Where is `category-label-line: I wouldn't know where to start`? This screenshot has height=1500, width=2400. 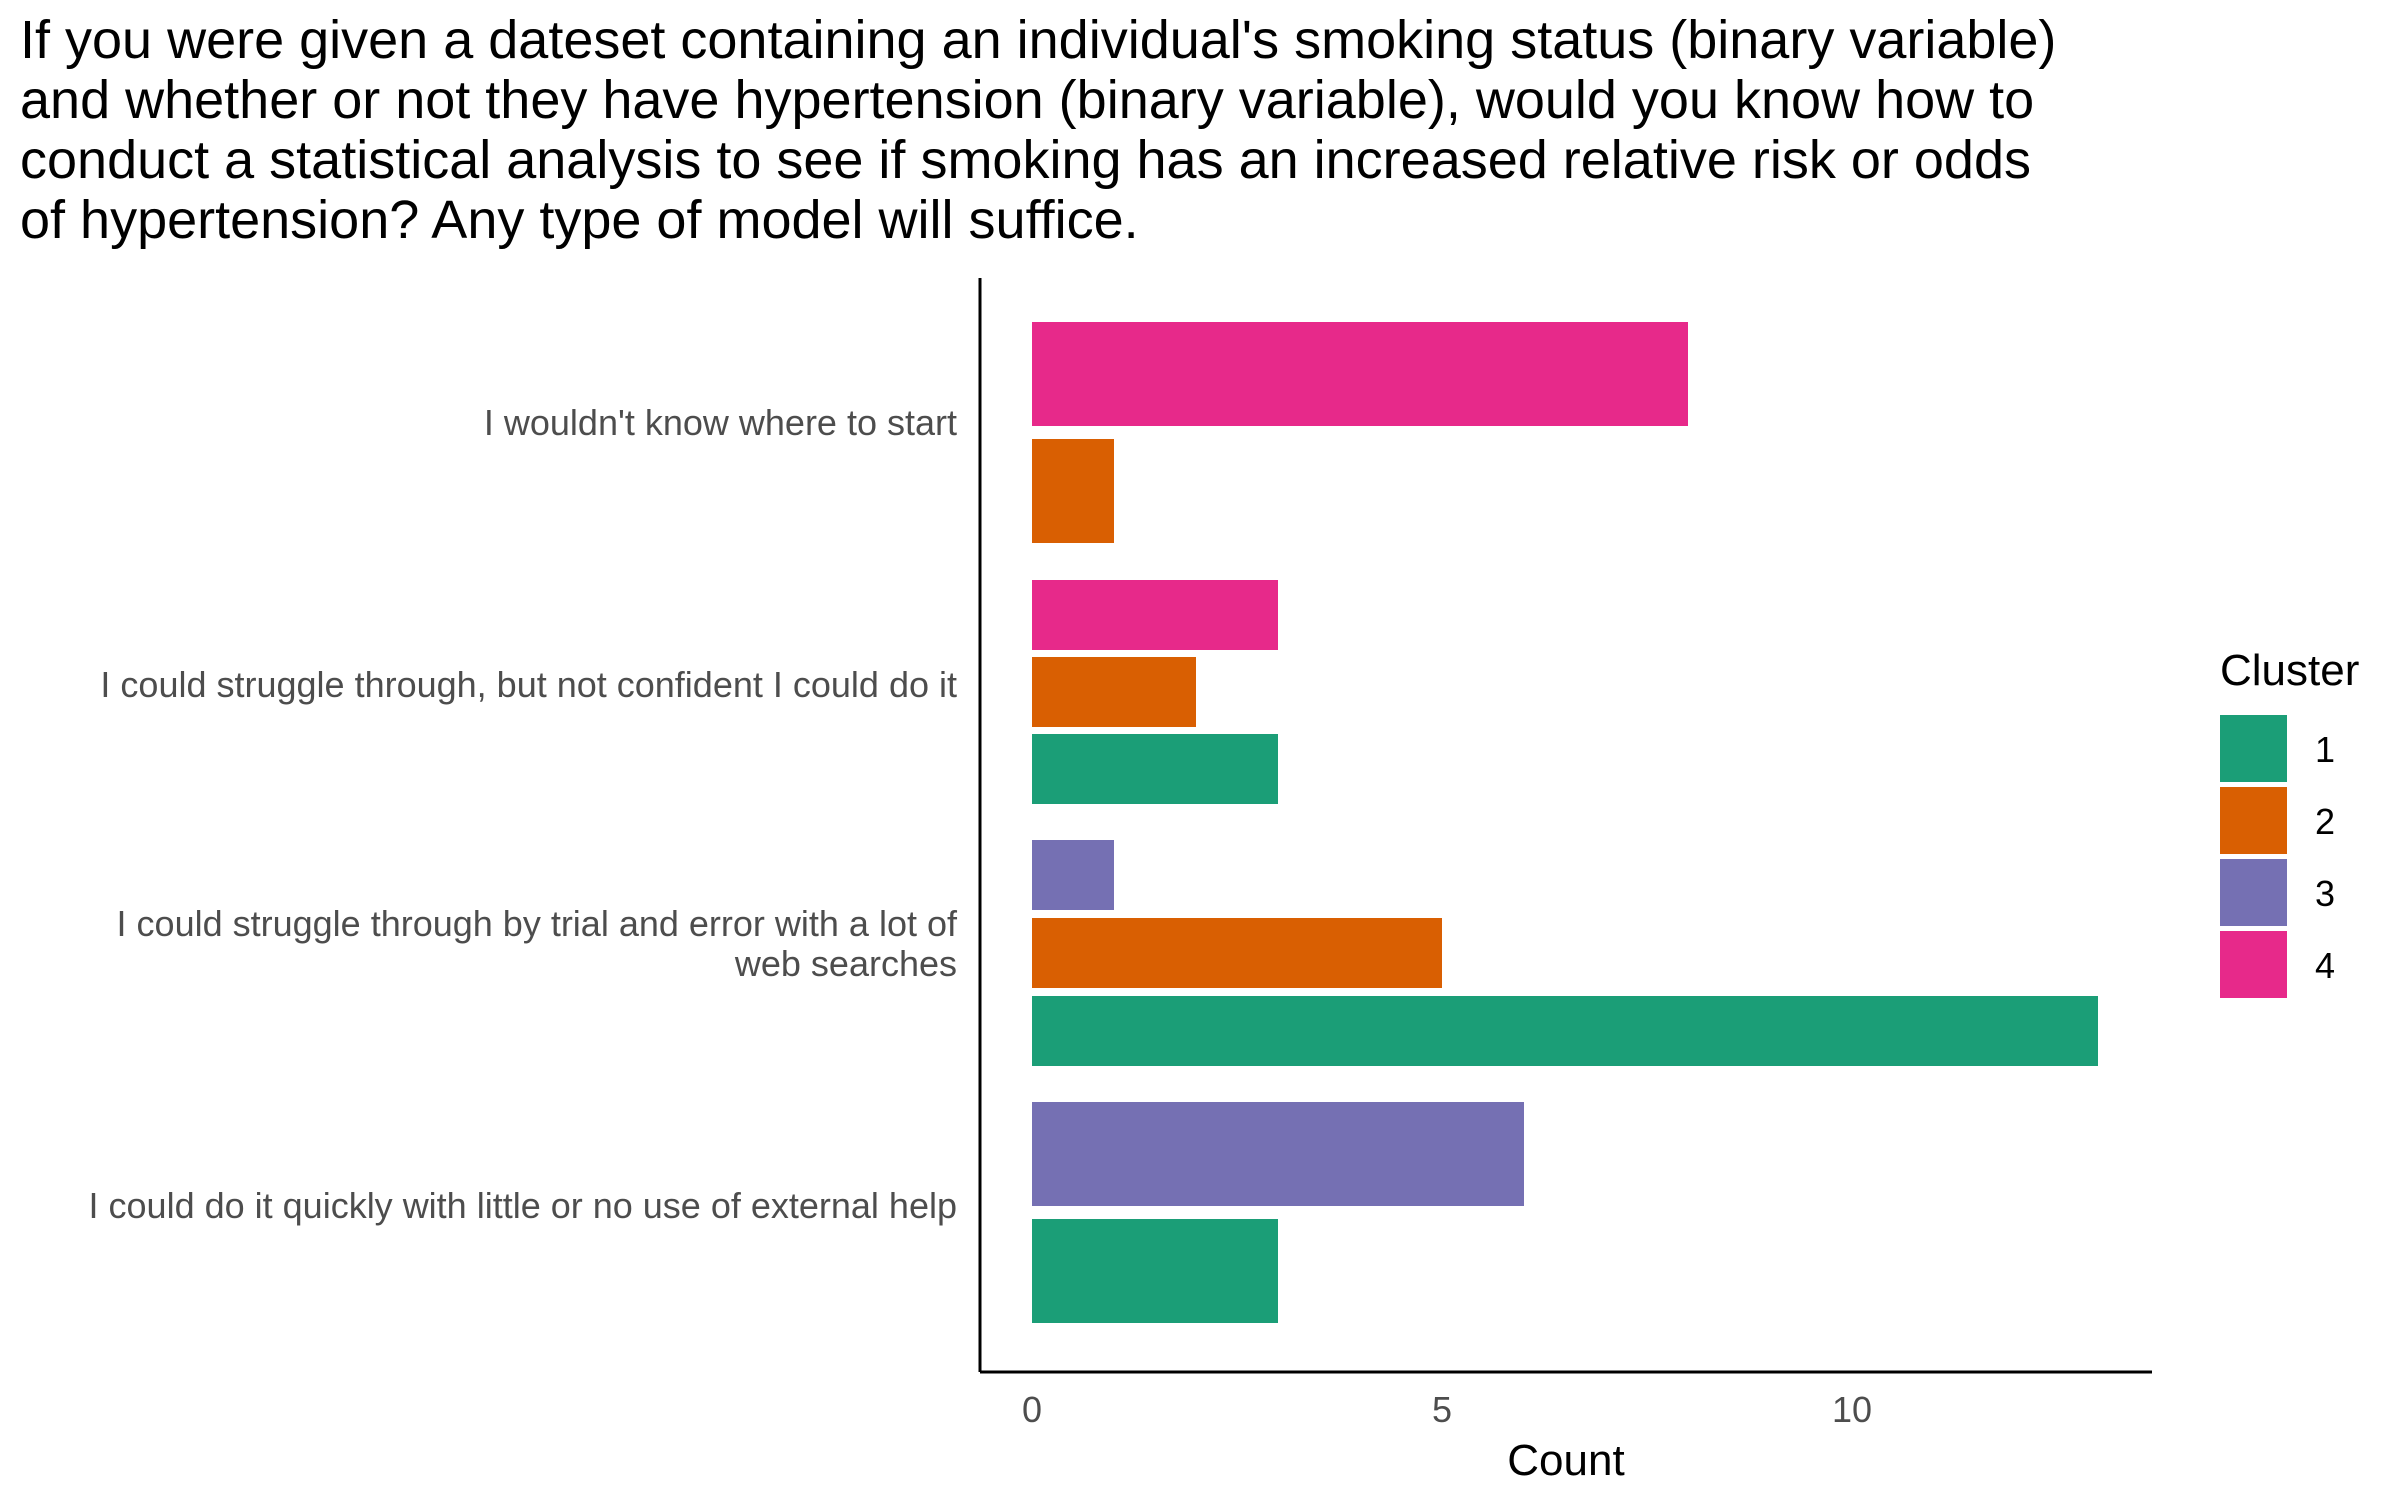 category-label-line: I wouldn't know where to start is located at coordinates (720, 422).